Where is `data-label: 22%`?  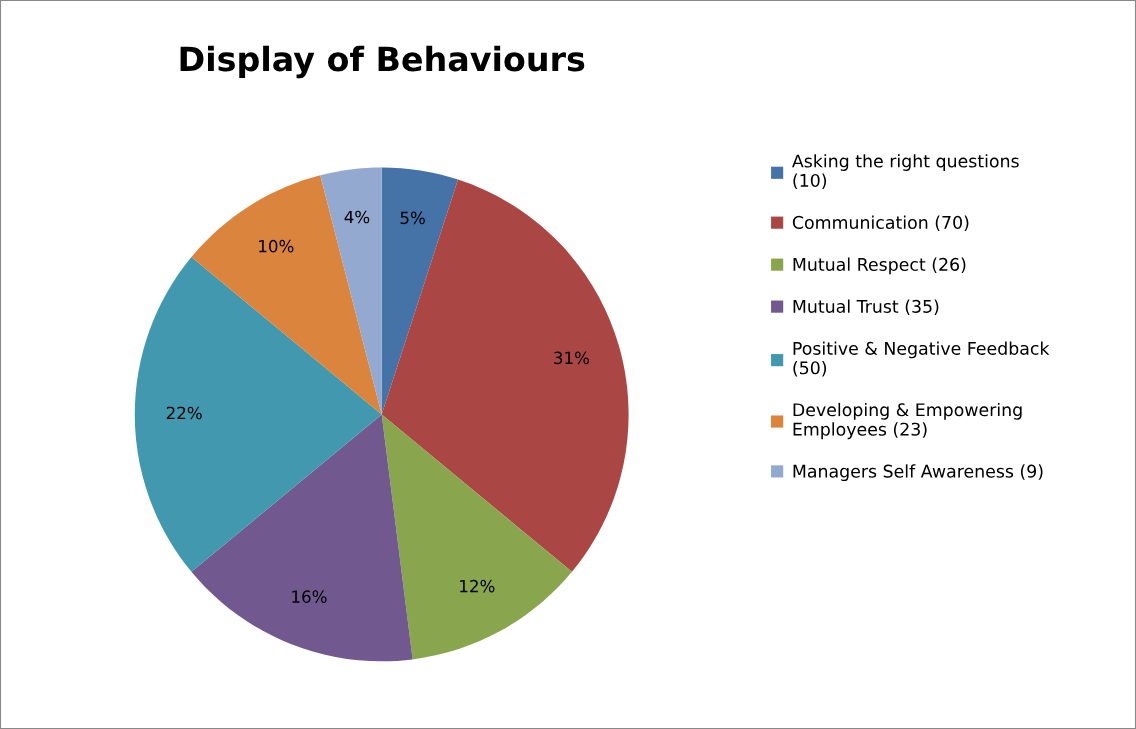
data-label: 22% is located at coordinates (184, 413).